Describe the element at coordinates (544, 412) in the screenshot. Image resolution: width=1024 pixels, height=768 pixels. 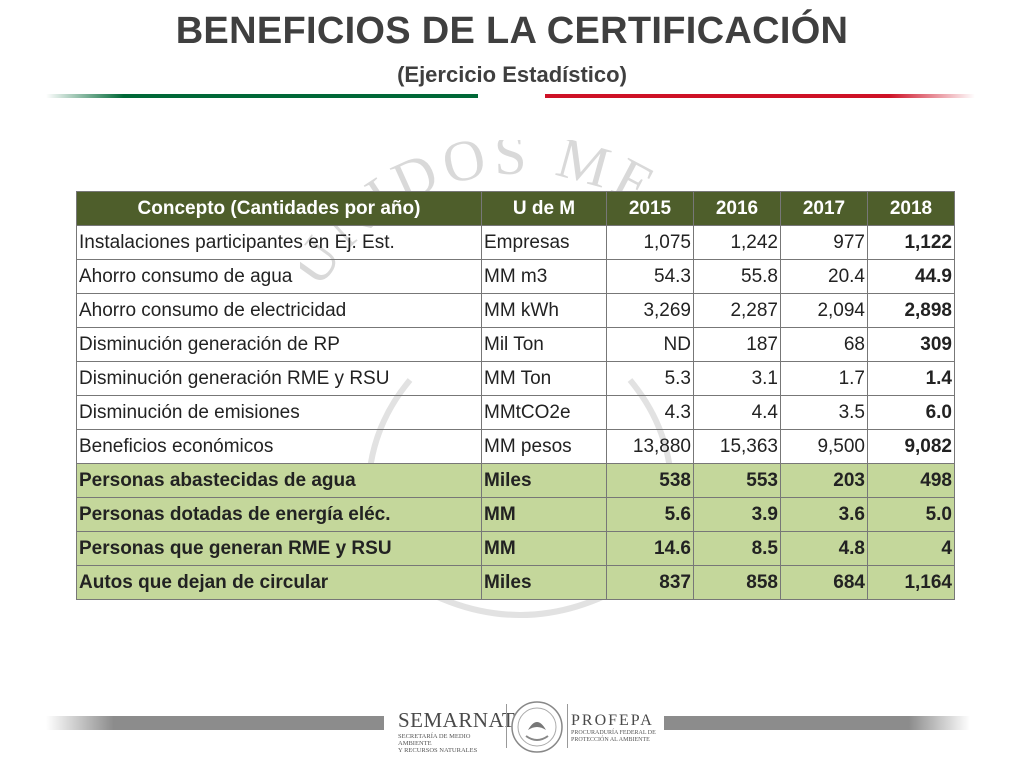
I see `cell-unidad: MMtCO2e` at that location.